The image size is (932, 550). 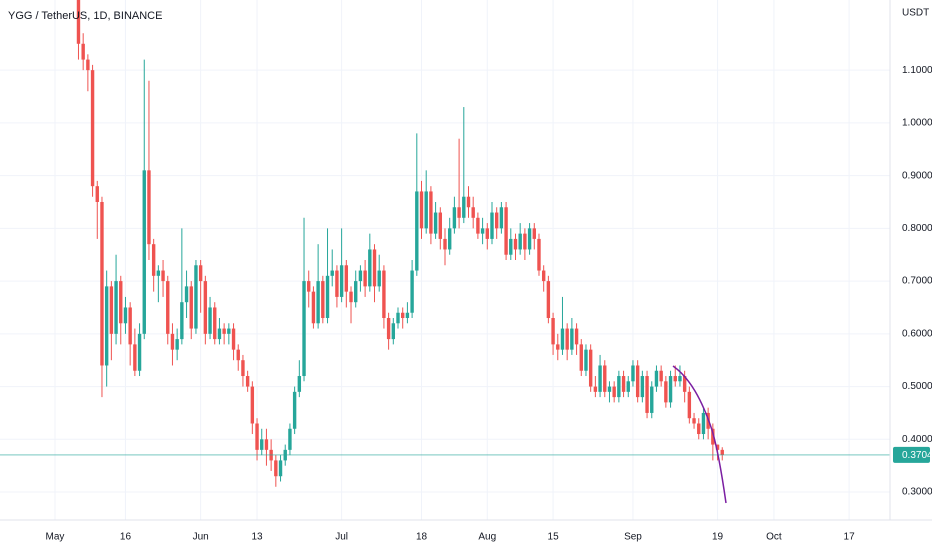 I want to click on y-tick-label: 0.8000, so click(x=917, y=228).